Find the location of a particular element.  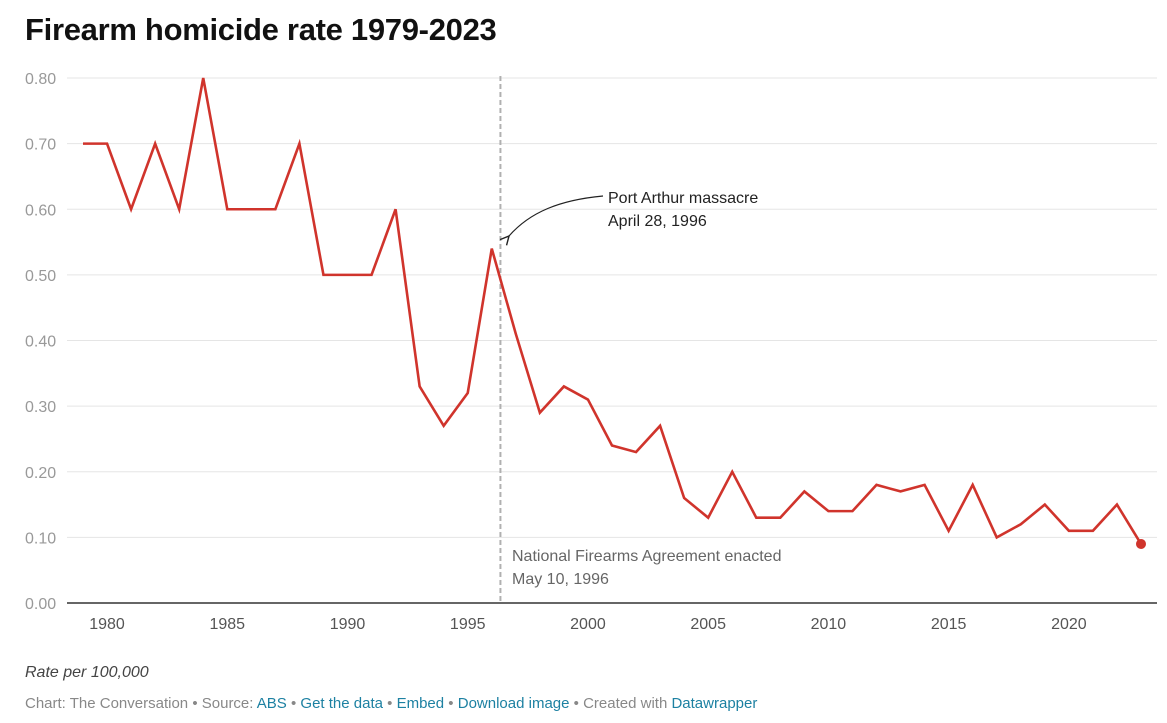

download-image-link: Download image is located at coordinates (513, 703).